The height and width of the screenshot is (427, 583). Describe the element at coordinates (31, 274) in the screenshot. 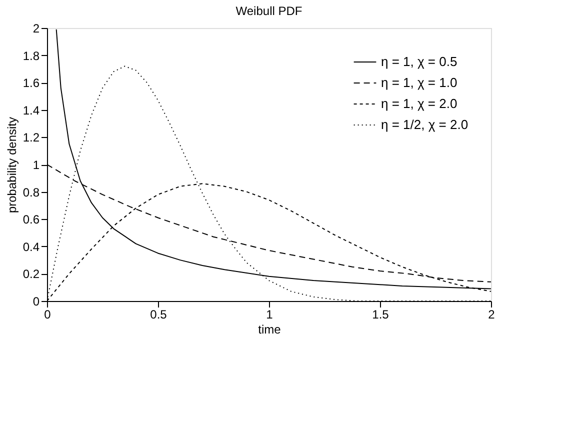

I see `y-tick-label: 0.2` at that location.